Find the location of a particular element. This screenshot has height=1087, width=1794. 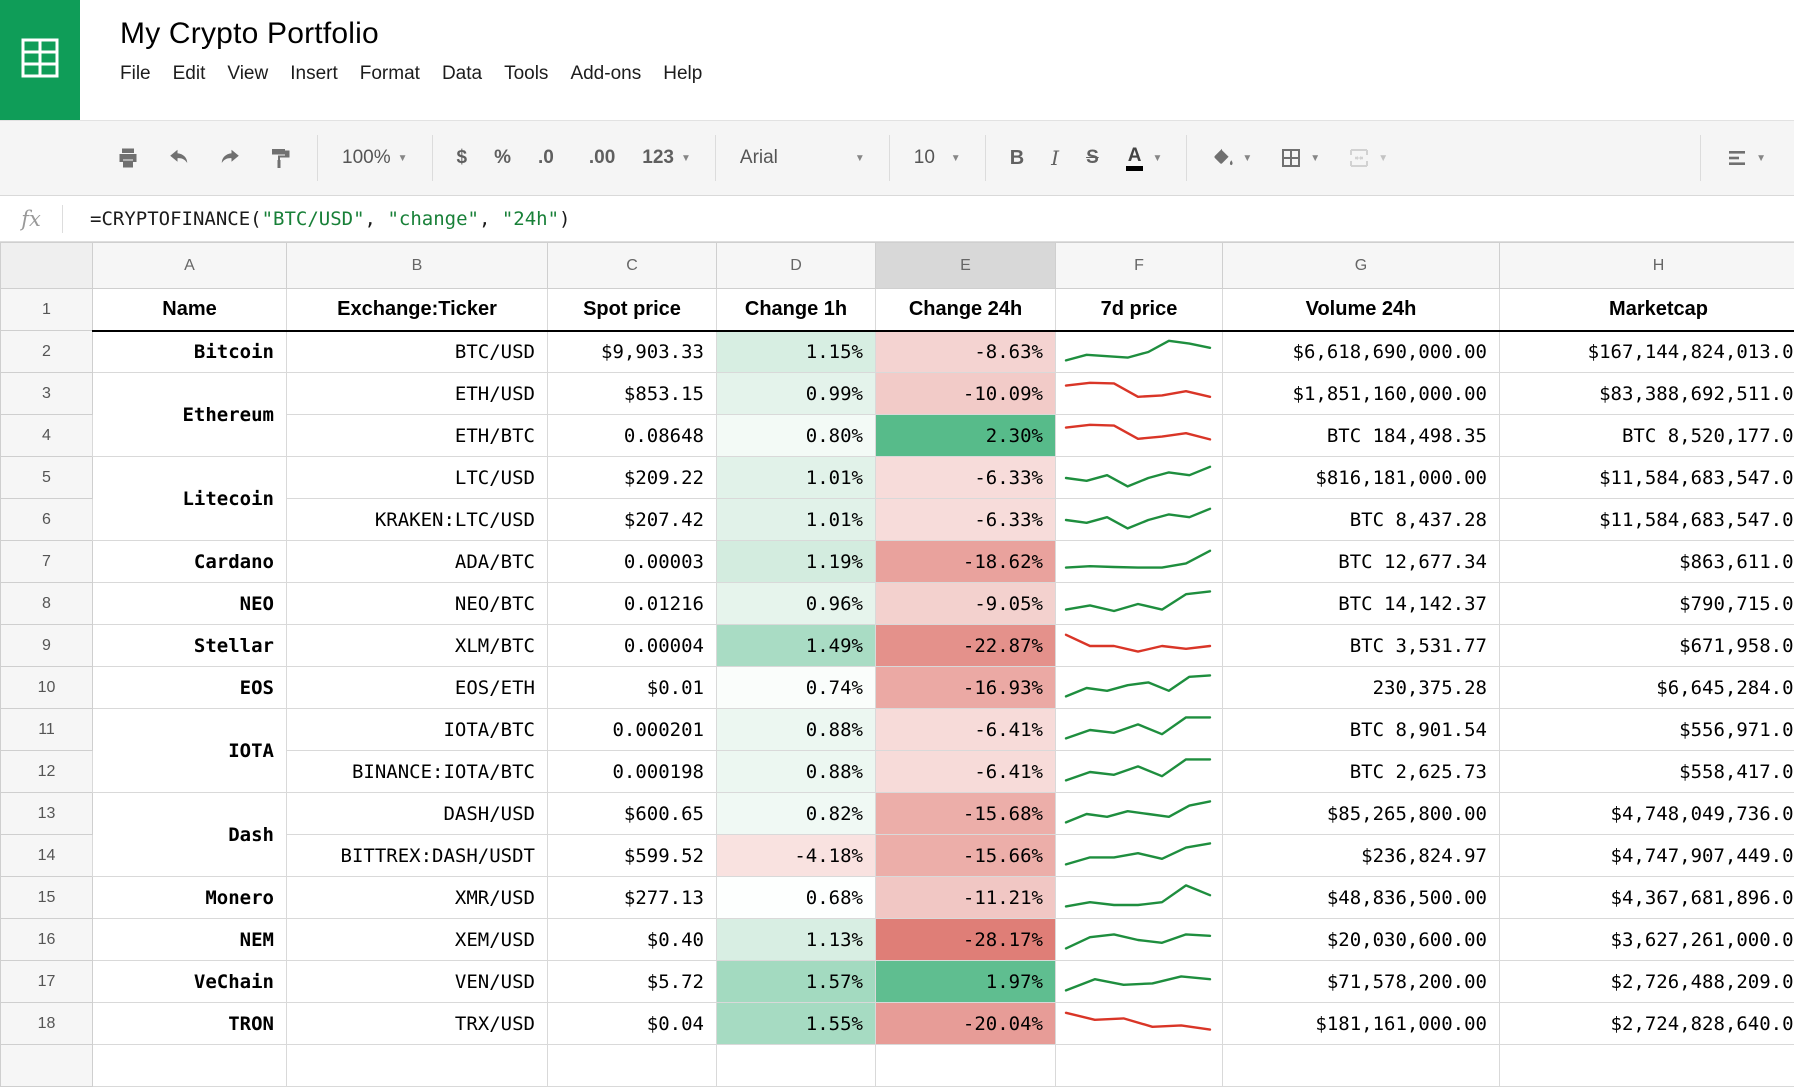

row-header-18: 18 is located at coordinates (47, 1024).